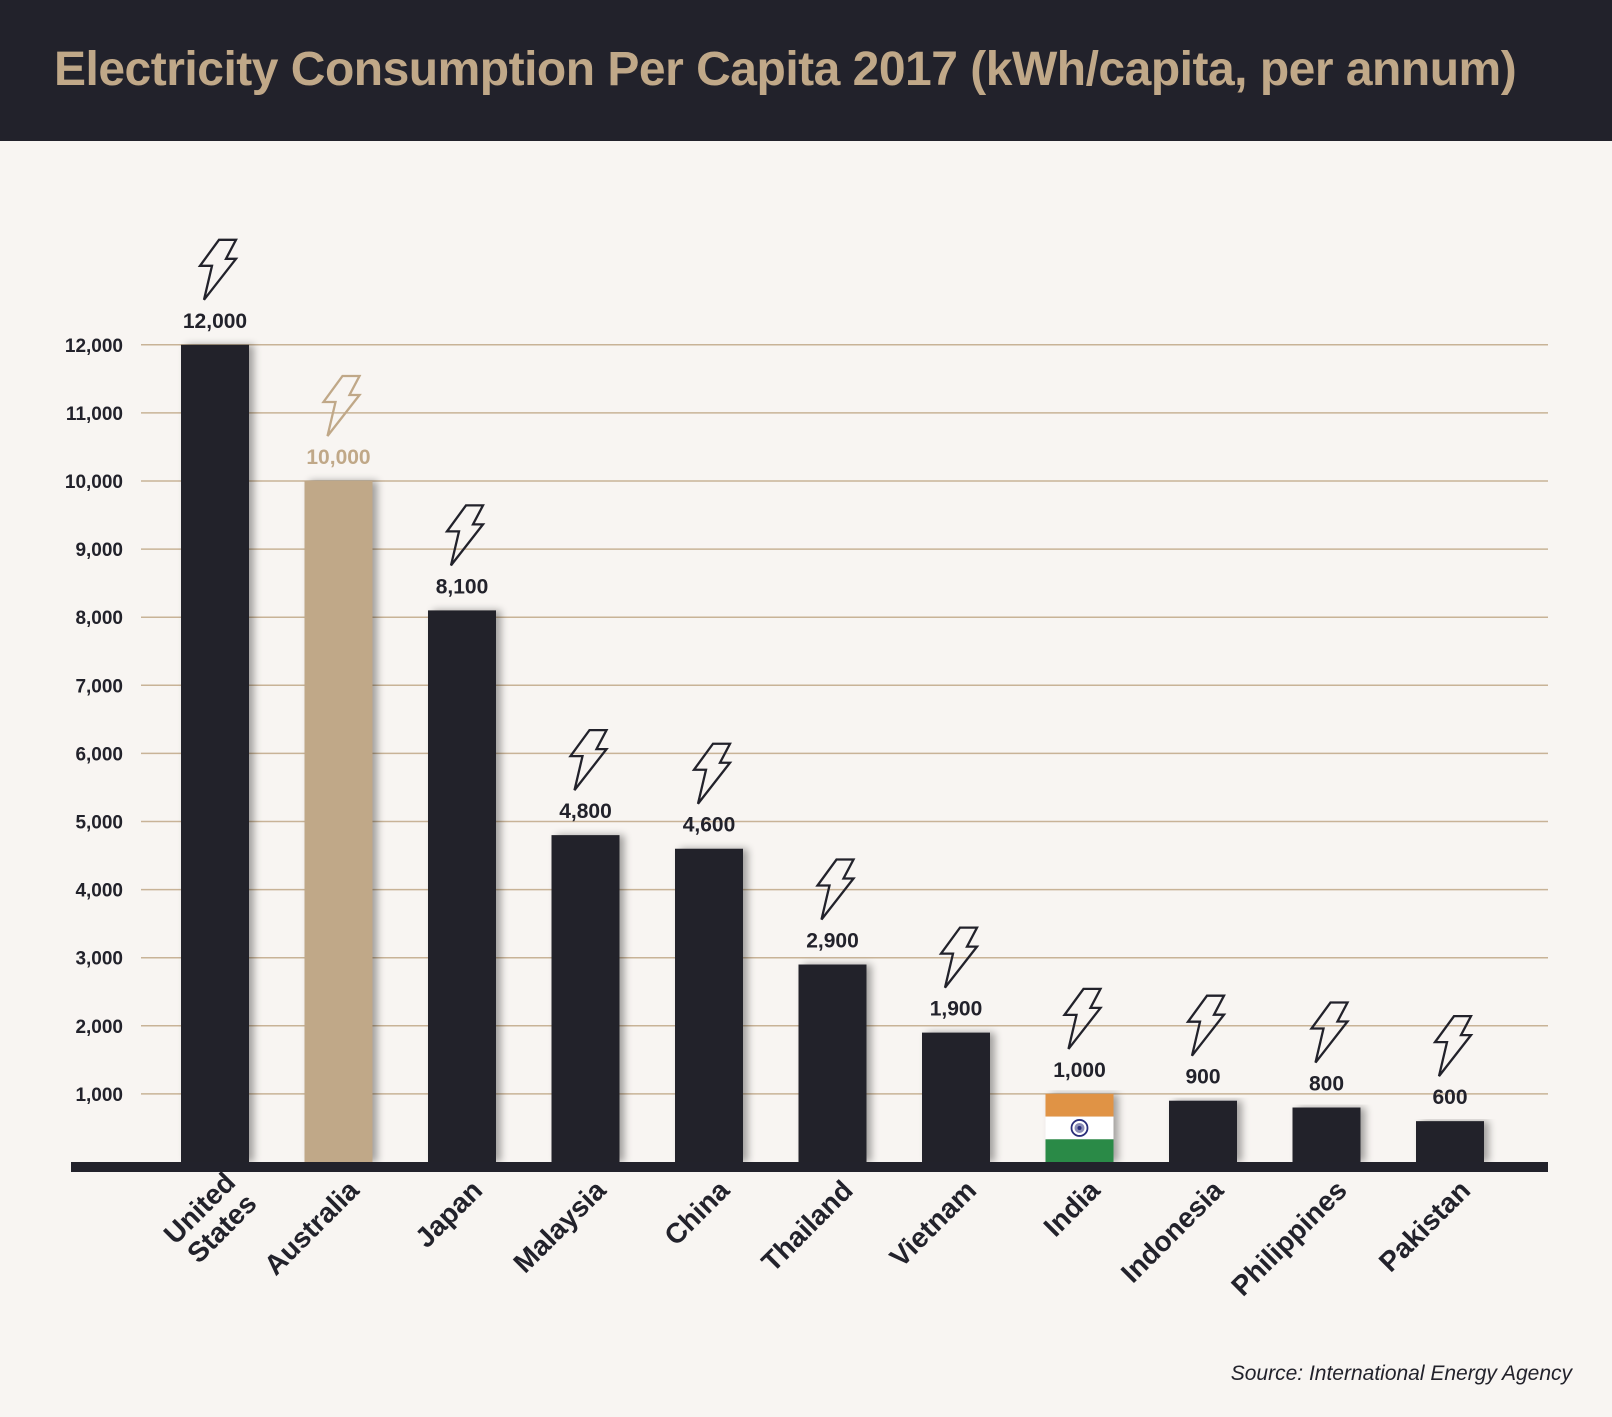 The height and width of the screenshot is (1417, 1612). I want to click on value-label: 4,800, so click(585, 811).